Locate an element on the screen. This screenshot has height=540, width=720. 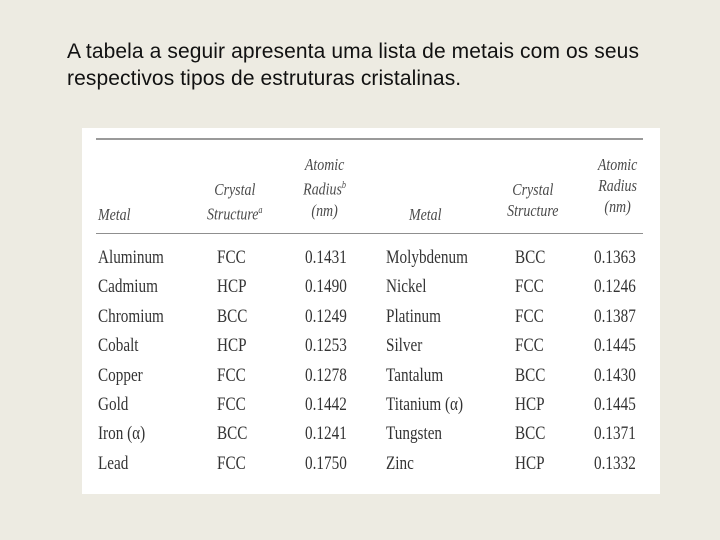
table-cell-metal: Iron (α) is located at coordinates (122, 434).